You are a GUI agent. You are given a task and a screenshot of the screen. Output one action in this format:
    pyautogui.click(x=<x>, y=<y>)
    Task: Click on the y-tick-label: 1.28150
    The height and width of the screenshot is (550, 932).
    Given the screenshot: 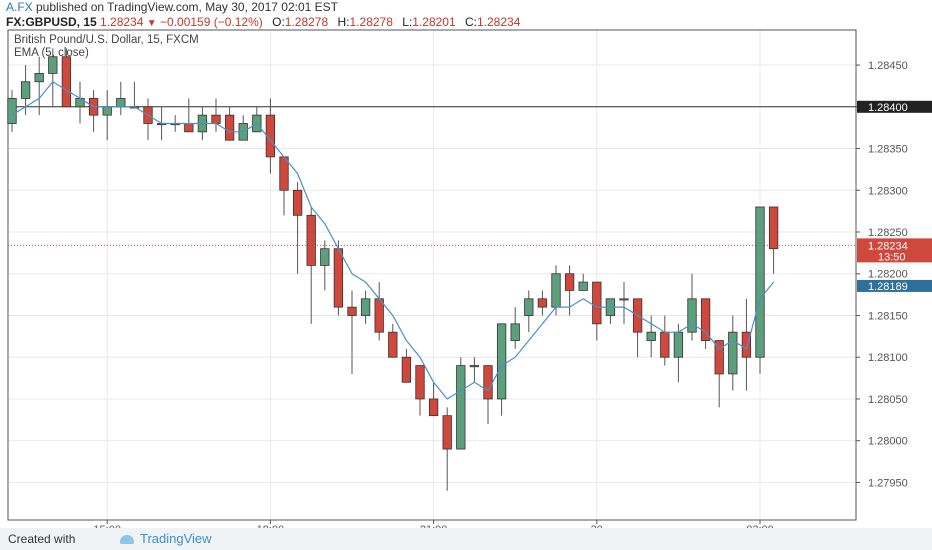 What is the action you would take?
    pyautogui.click(x=888, y=316)
    